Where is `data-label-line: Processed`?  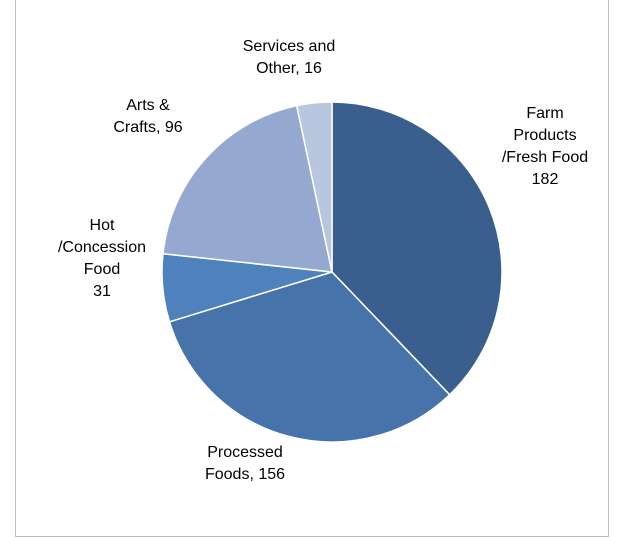 data-label-line: Processed is located at coordinates (245, 452).